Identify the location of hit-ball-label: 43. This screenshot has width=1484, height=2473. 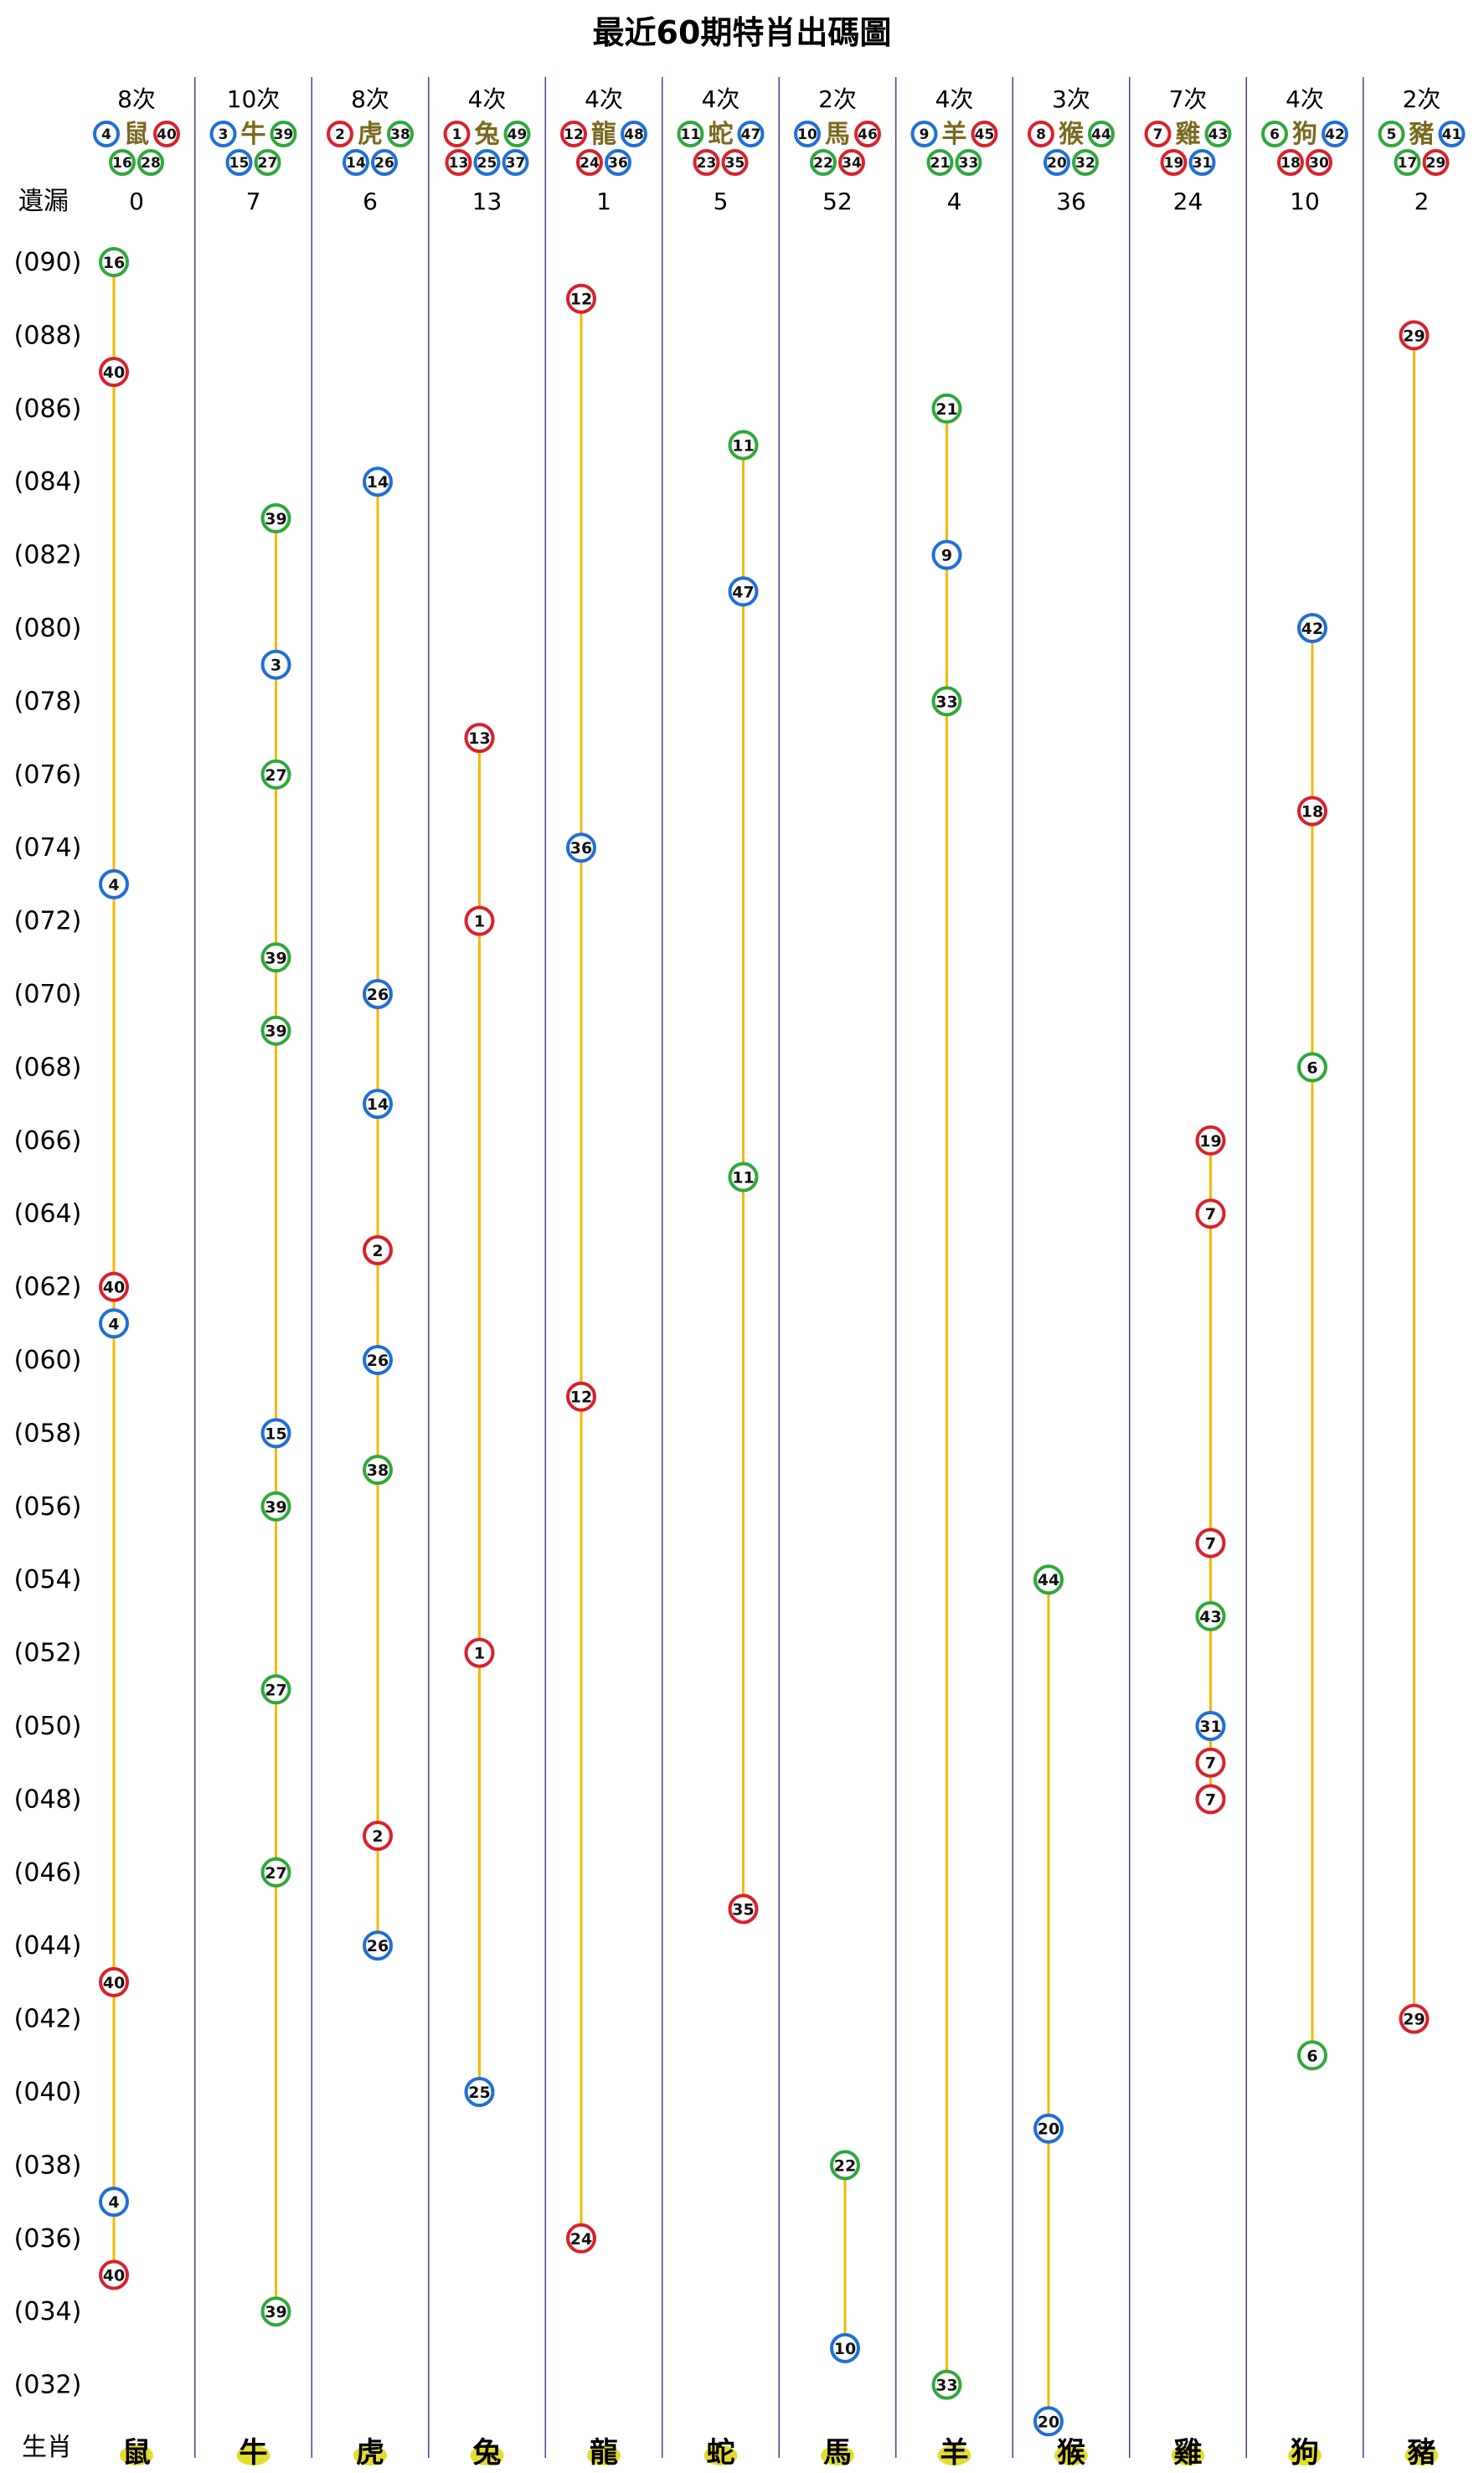
(1210, 1617).